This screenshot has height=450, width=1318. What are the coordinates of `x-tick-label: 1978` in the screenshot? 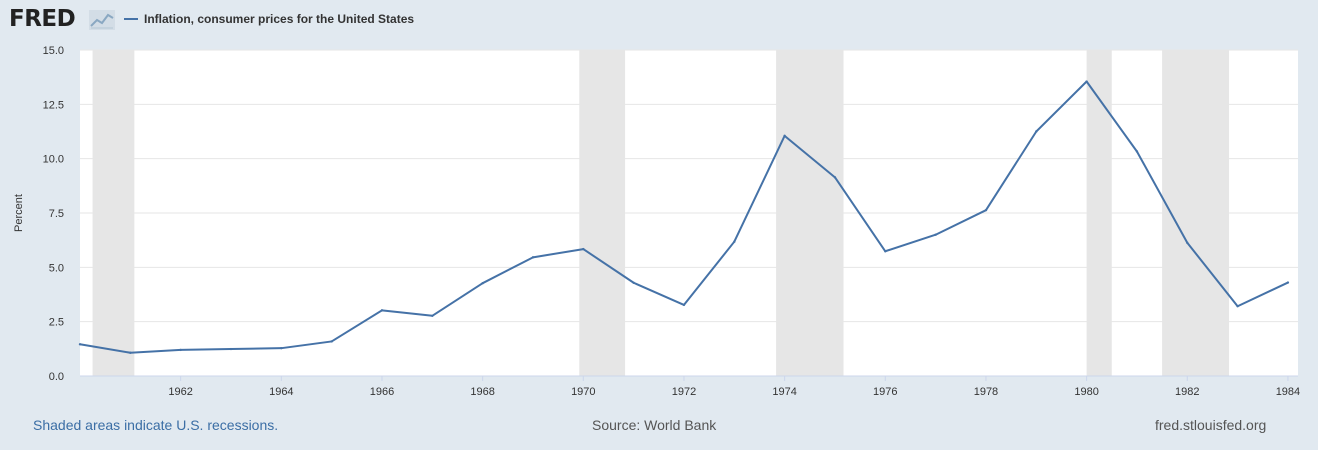 It's located at (986, 392).